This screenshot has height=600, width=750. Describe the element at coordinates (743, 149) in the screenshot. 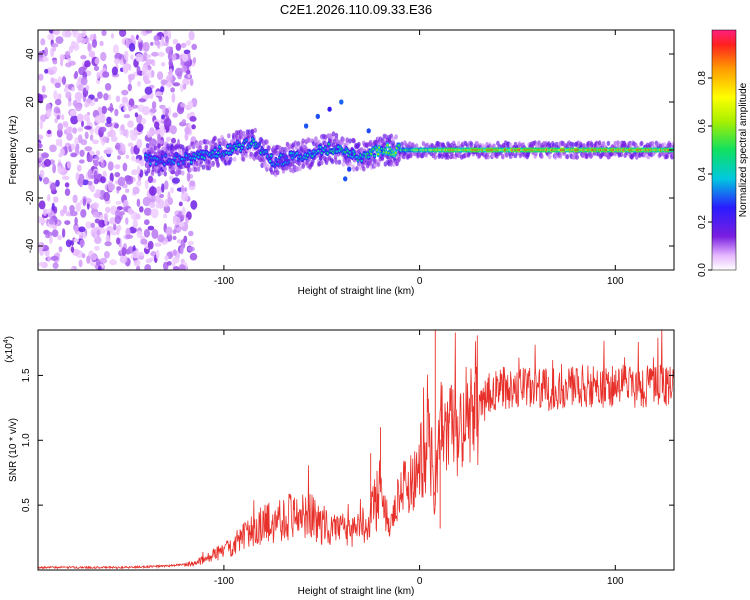

I see `colorbar-label: Normalized spectral amplitude` at that location.